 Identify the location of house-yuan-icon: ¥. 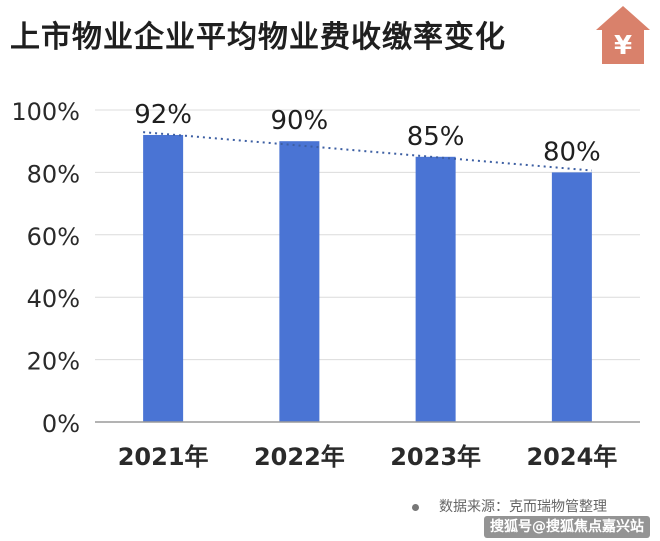
(623, 35).